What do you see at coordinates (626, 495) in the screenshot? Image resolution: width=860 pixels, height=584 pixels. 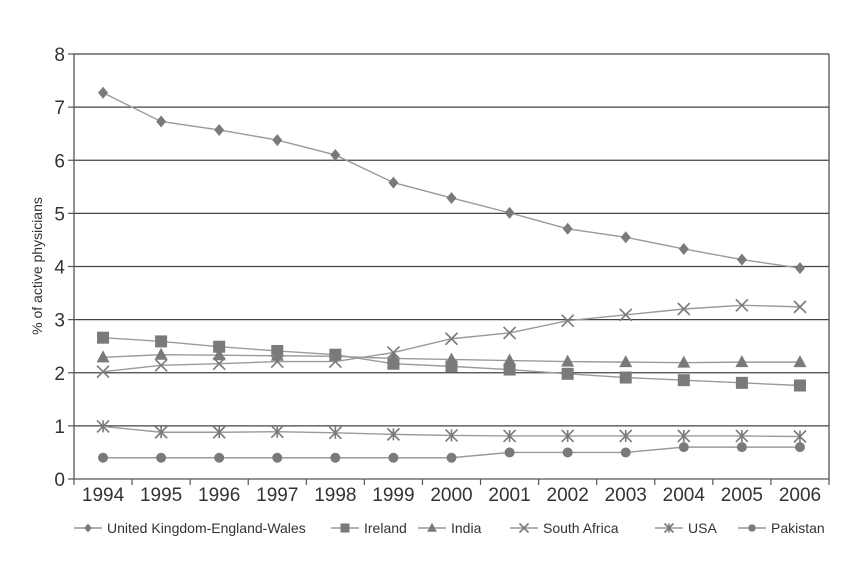 I see `x-tick-label: 2003` at bounding box center [626, 495].